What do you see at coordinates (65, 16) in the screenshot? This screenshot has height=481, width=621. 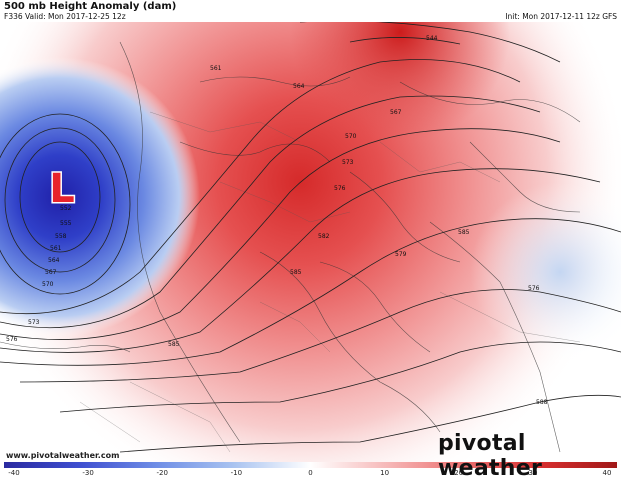 I see `valid-time: F336 Valid: Mon 2017-12-25 12z` at bounding box center [65, 16].